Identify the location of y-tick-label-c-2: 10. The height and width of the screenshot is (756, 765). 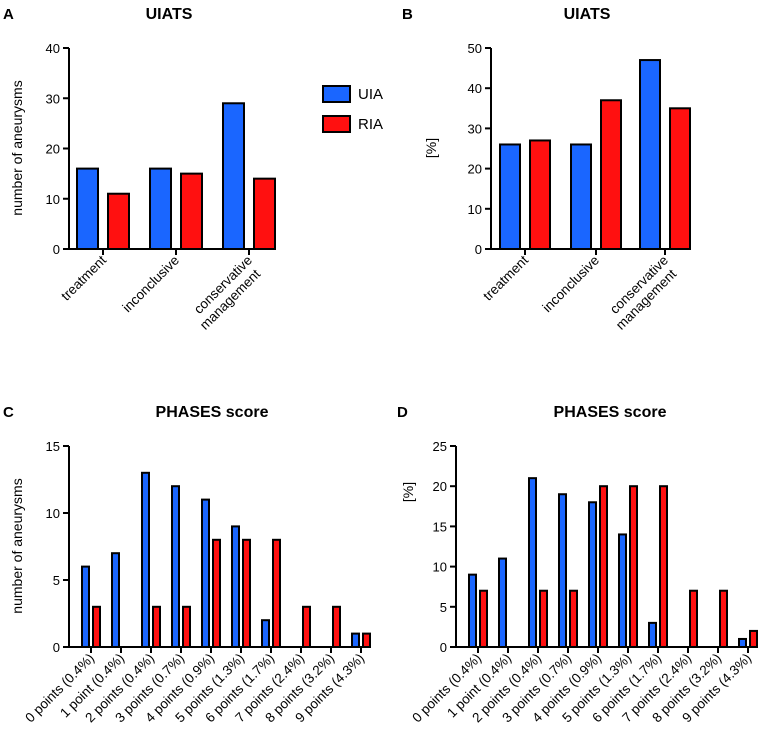
(53, 513).